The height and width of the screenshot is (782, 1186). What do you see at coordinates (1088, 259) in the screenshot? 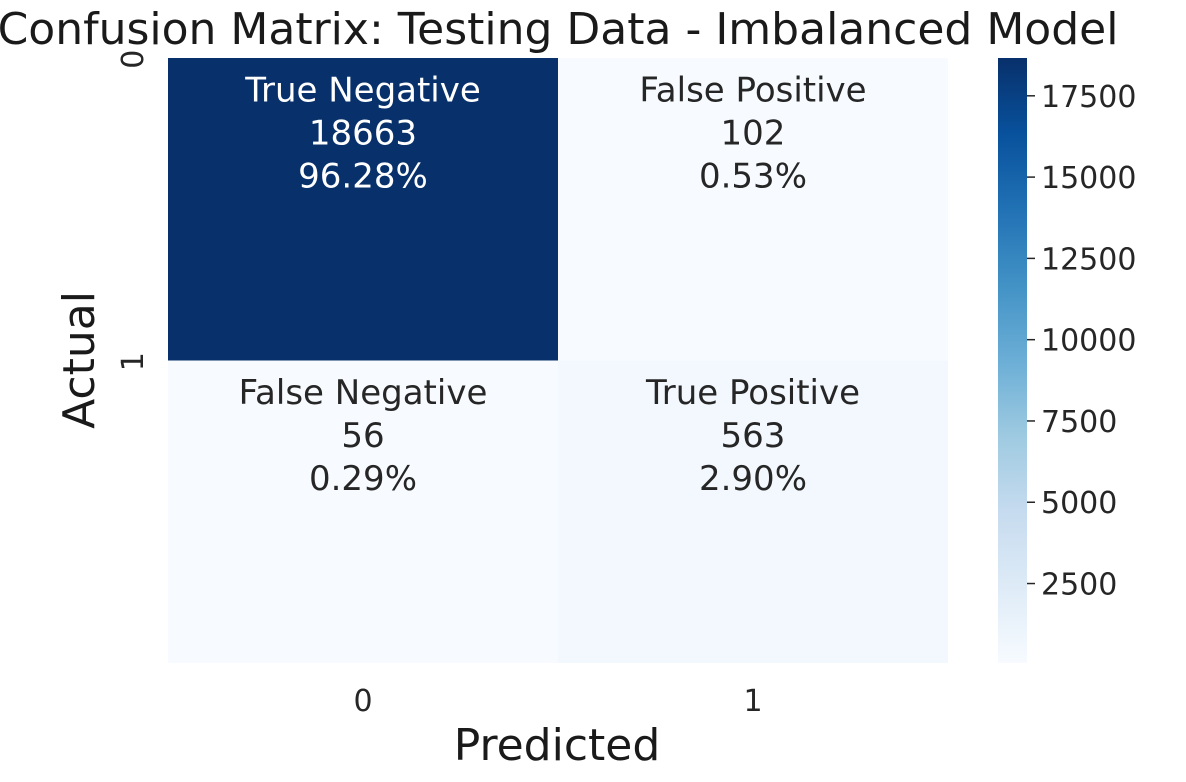
I see `colorbar-tick-label-4: 12500` at bounding box center [1088, 259].